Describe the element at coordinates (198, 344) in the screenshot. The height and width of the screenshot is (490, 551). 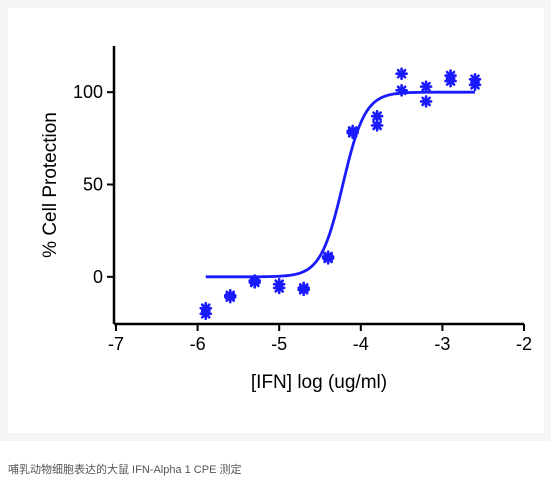
I see `x-tick-label: -6` at that location.